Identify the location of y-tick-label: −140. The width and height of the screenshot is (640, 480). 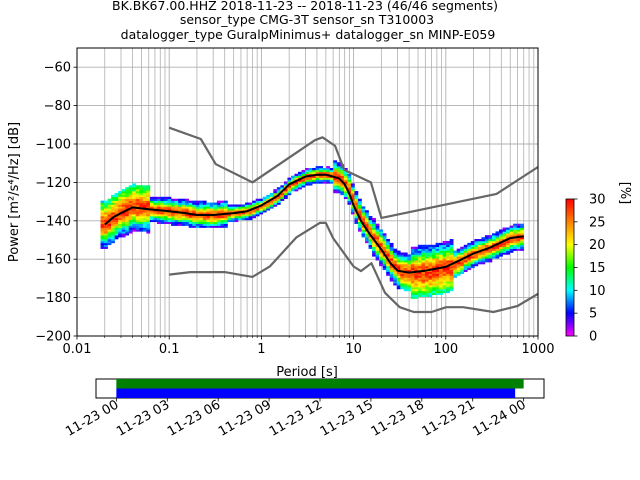
(53, 221).